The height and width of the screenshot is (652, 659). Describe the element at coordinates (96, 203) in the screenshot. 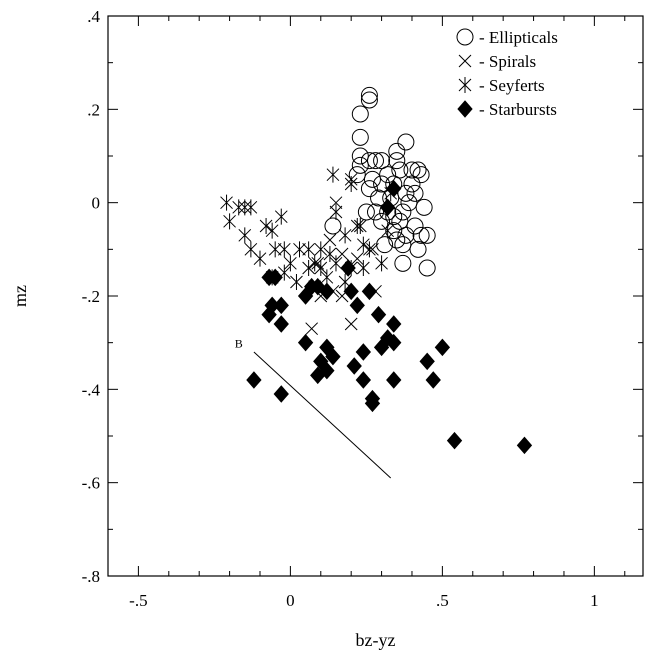

I see `y-tick-label: 0` at that location.